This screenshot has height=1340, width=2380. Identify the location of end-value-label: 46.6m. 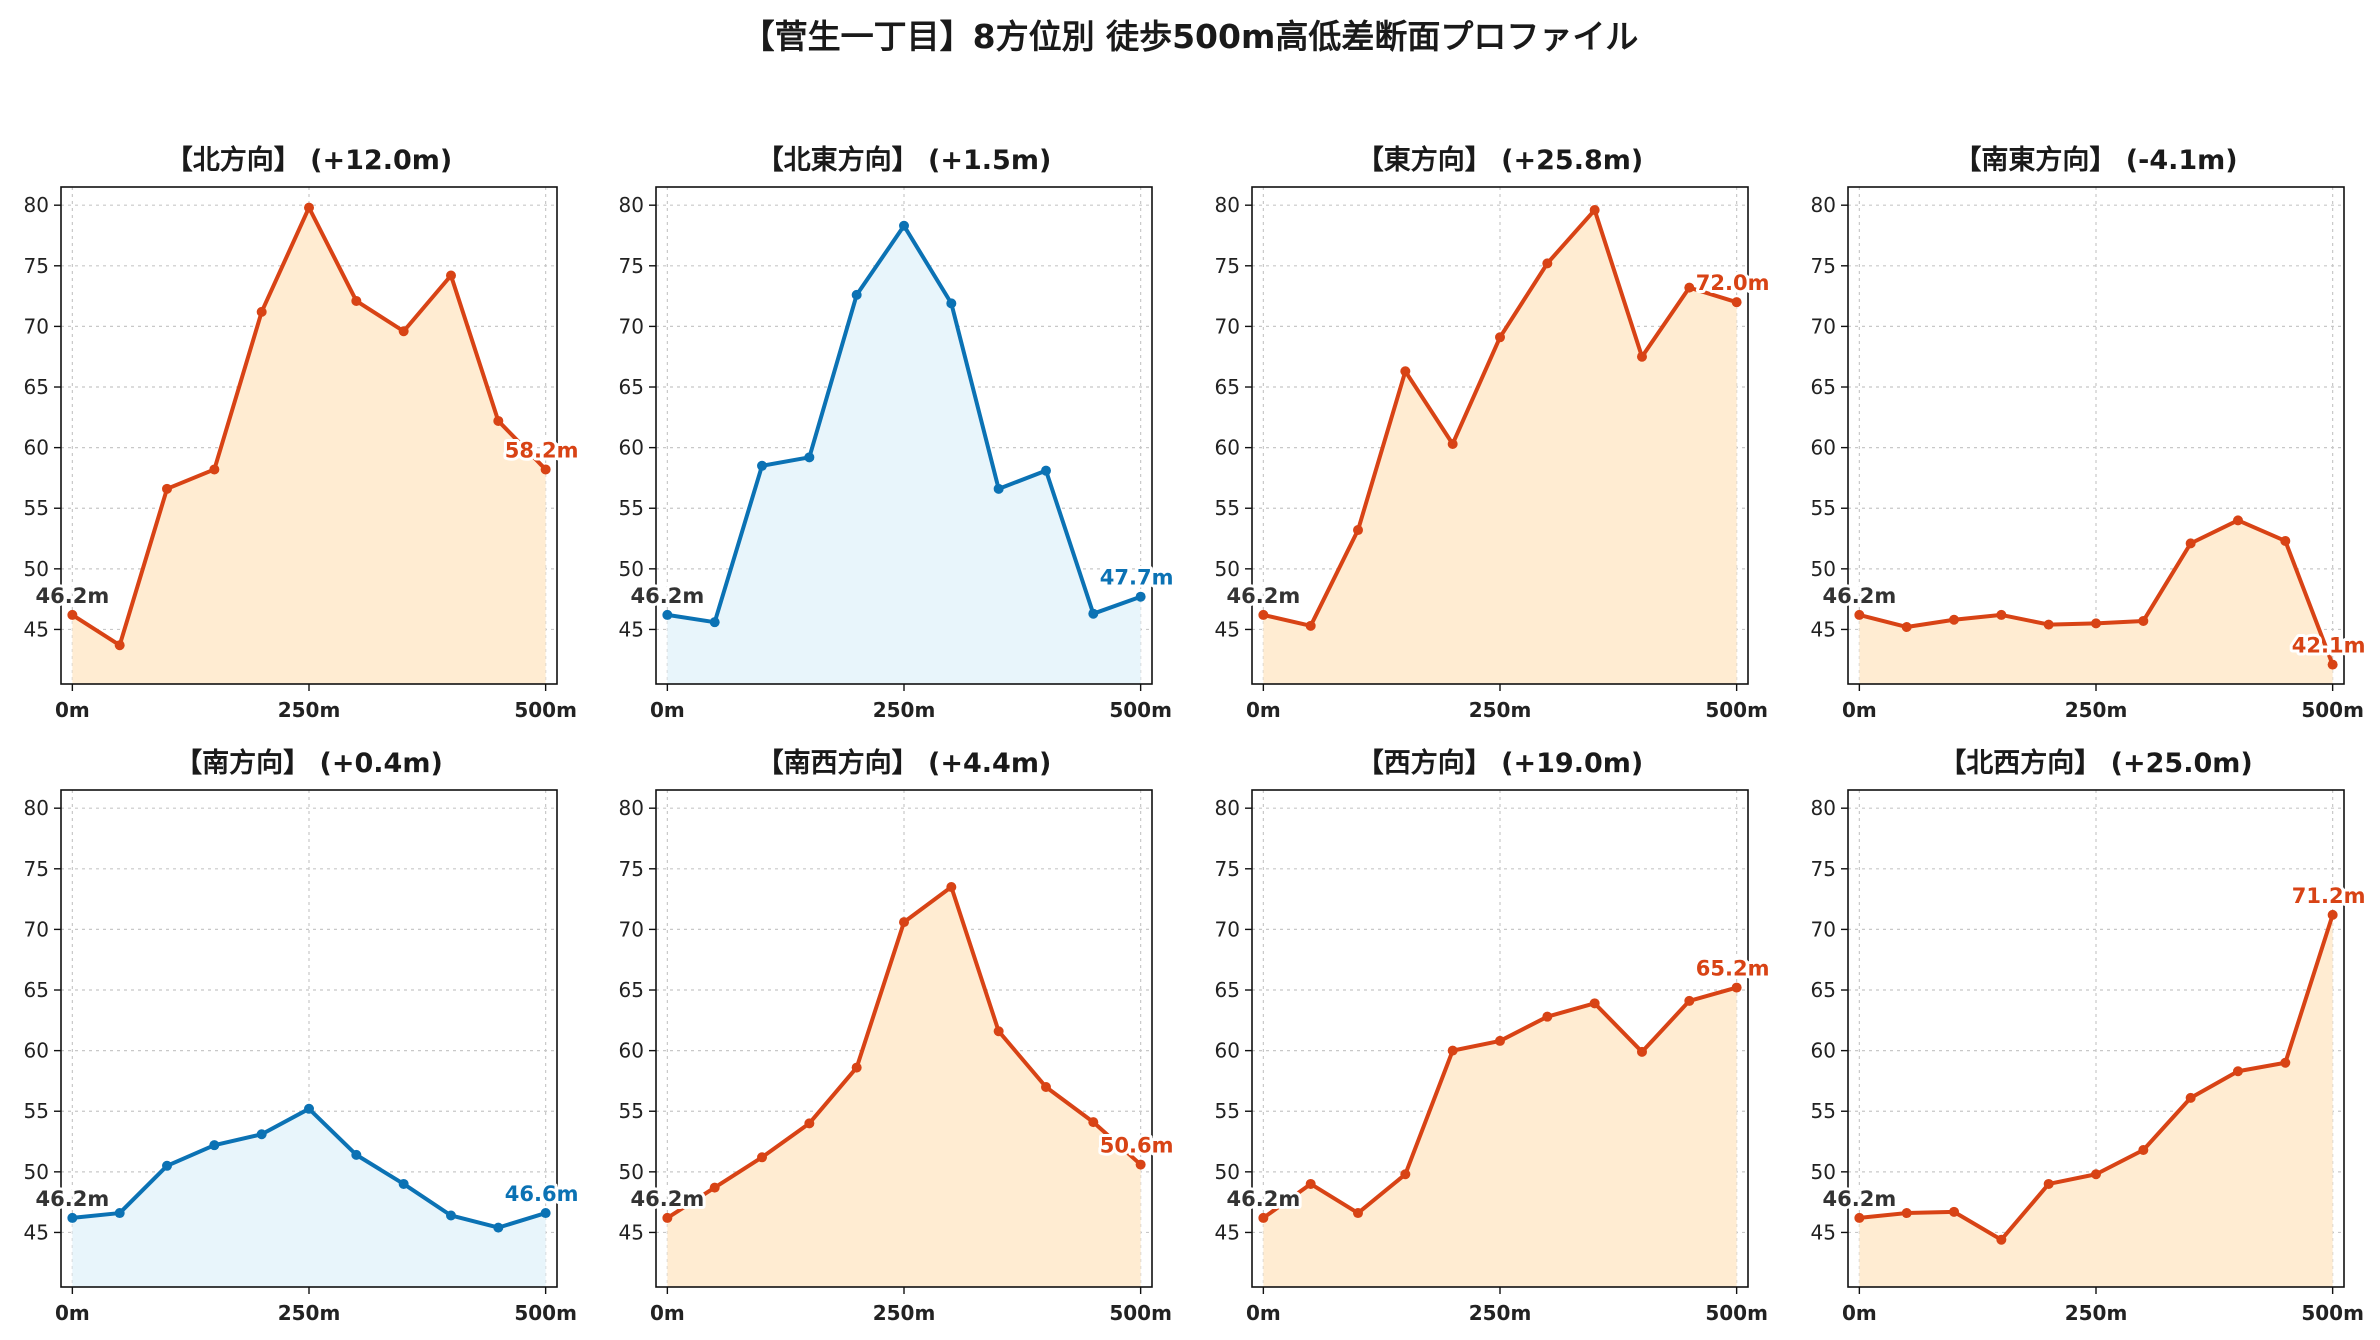
(542, 1194).